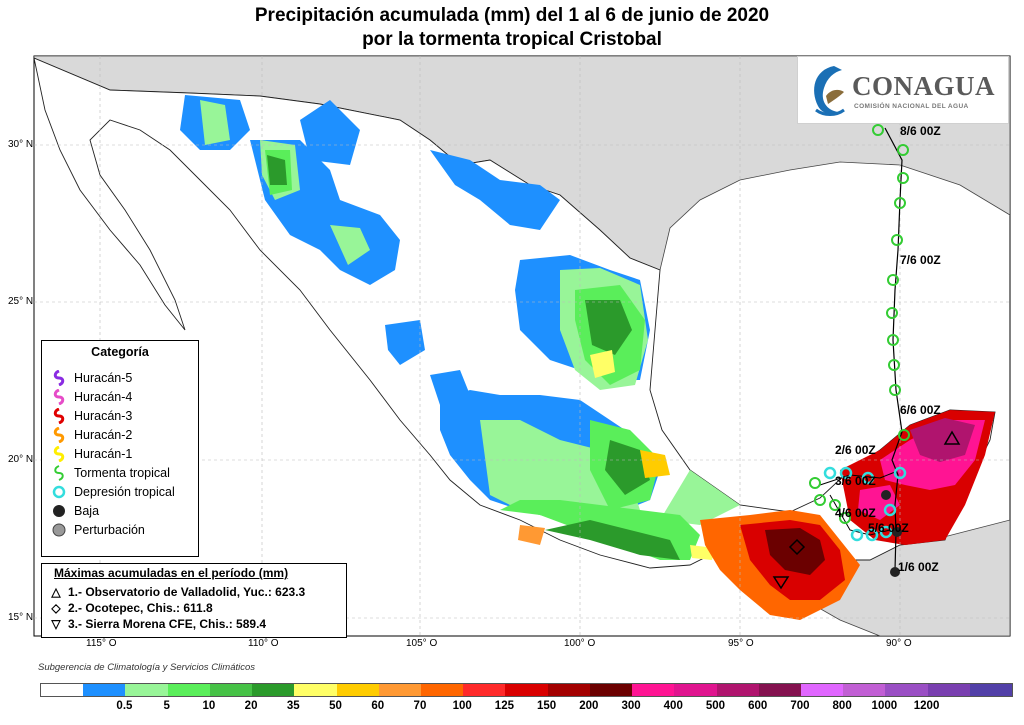 This screenshot has width=1024, height=725. I want to click on legend-label: Depresión tropical, so click(124, 492).